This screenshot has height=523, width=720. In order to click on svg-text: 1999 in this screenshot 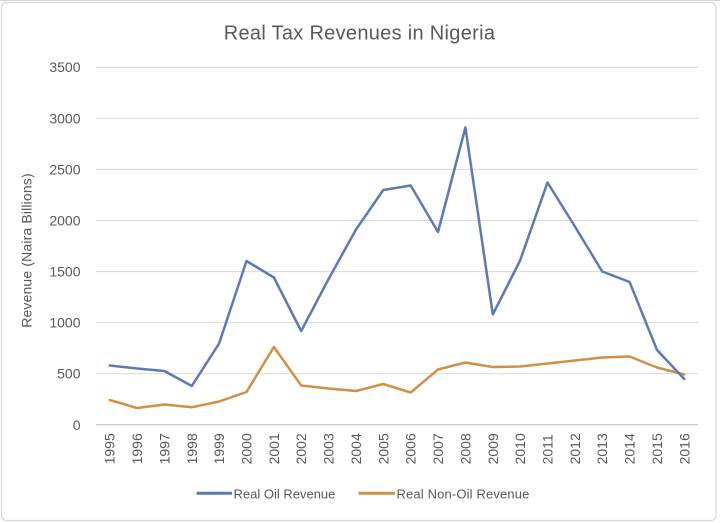, I will do `click(219, 448)`.